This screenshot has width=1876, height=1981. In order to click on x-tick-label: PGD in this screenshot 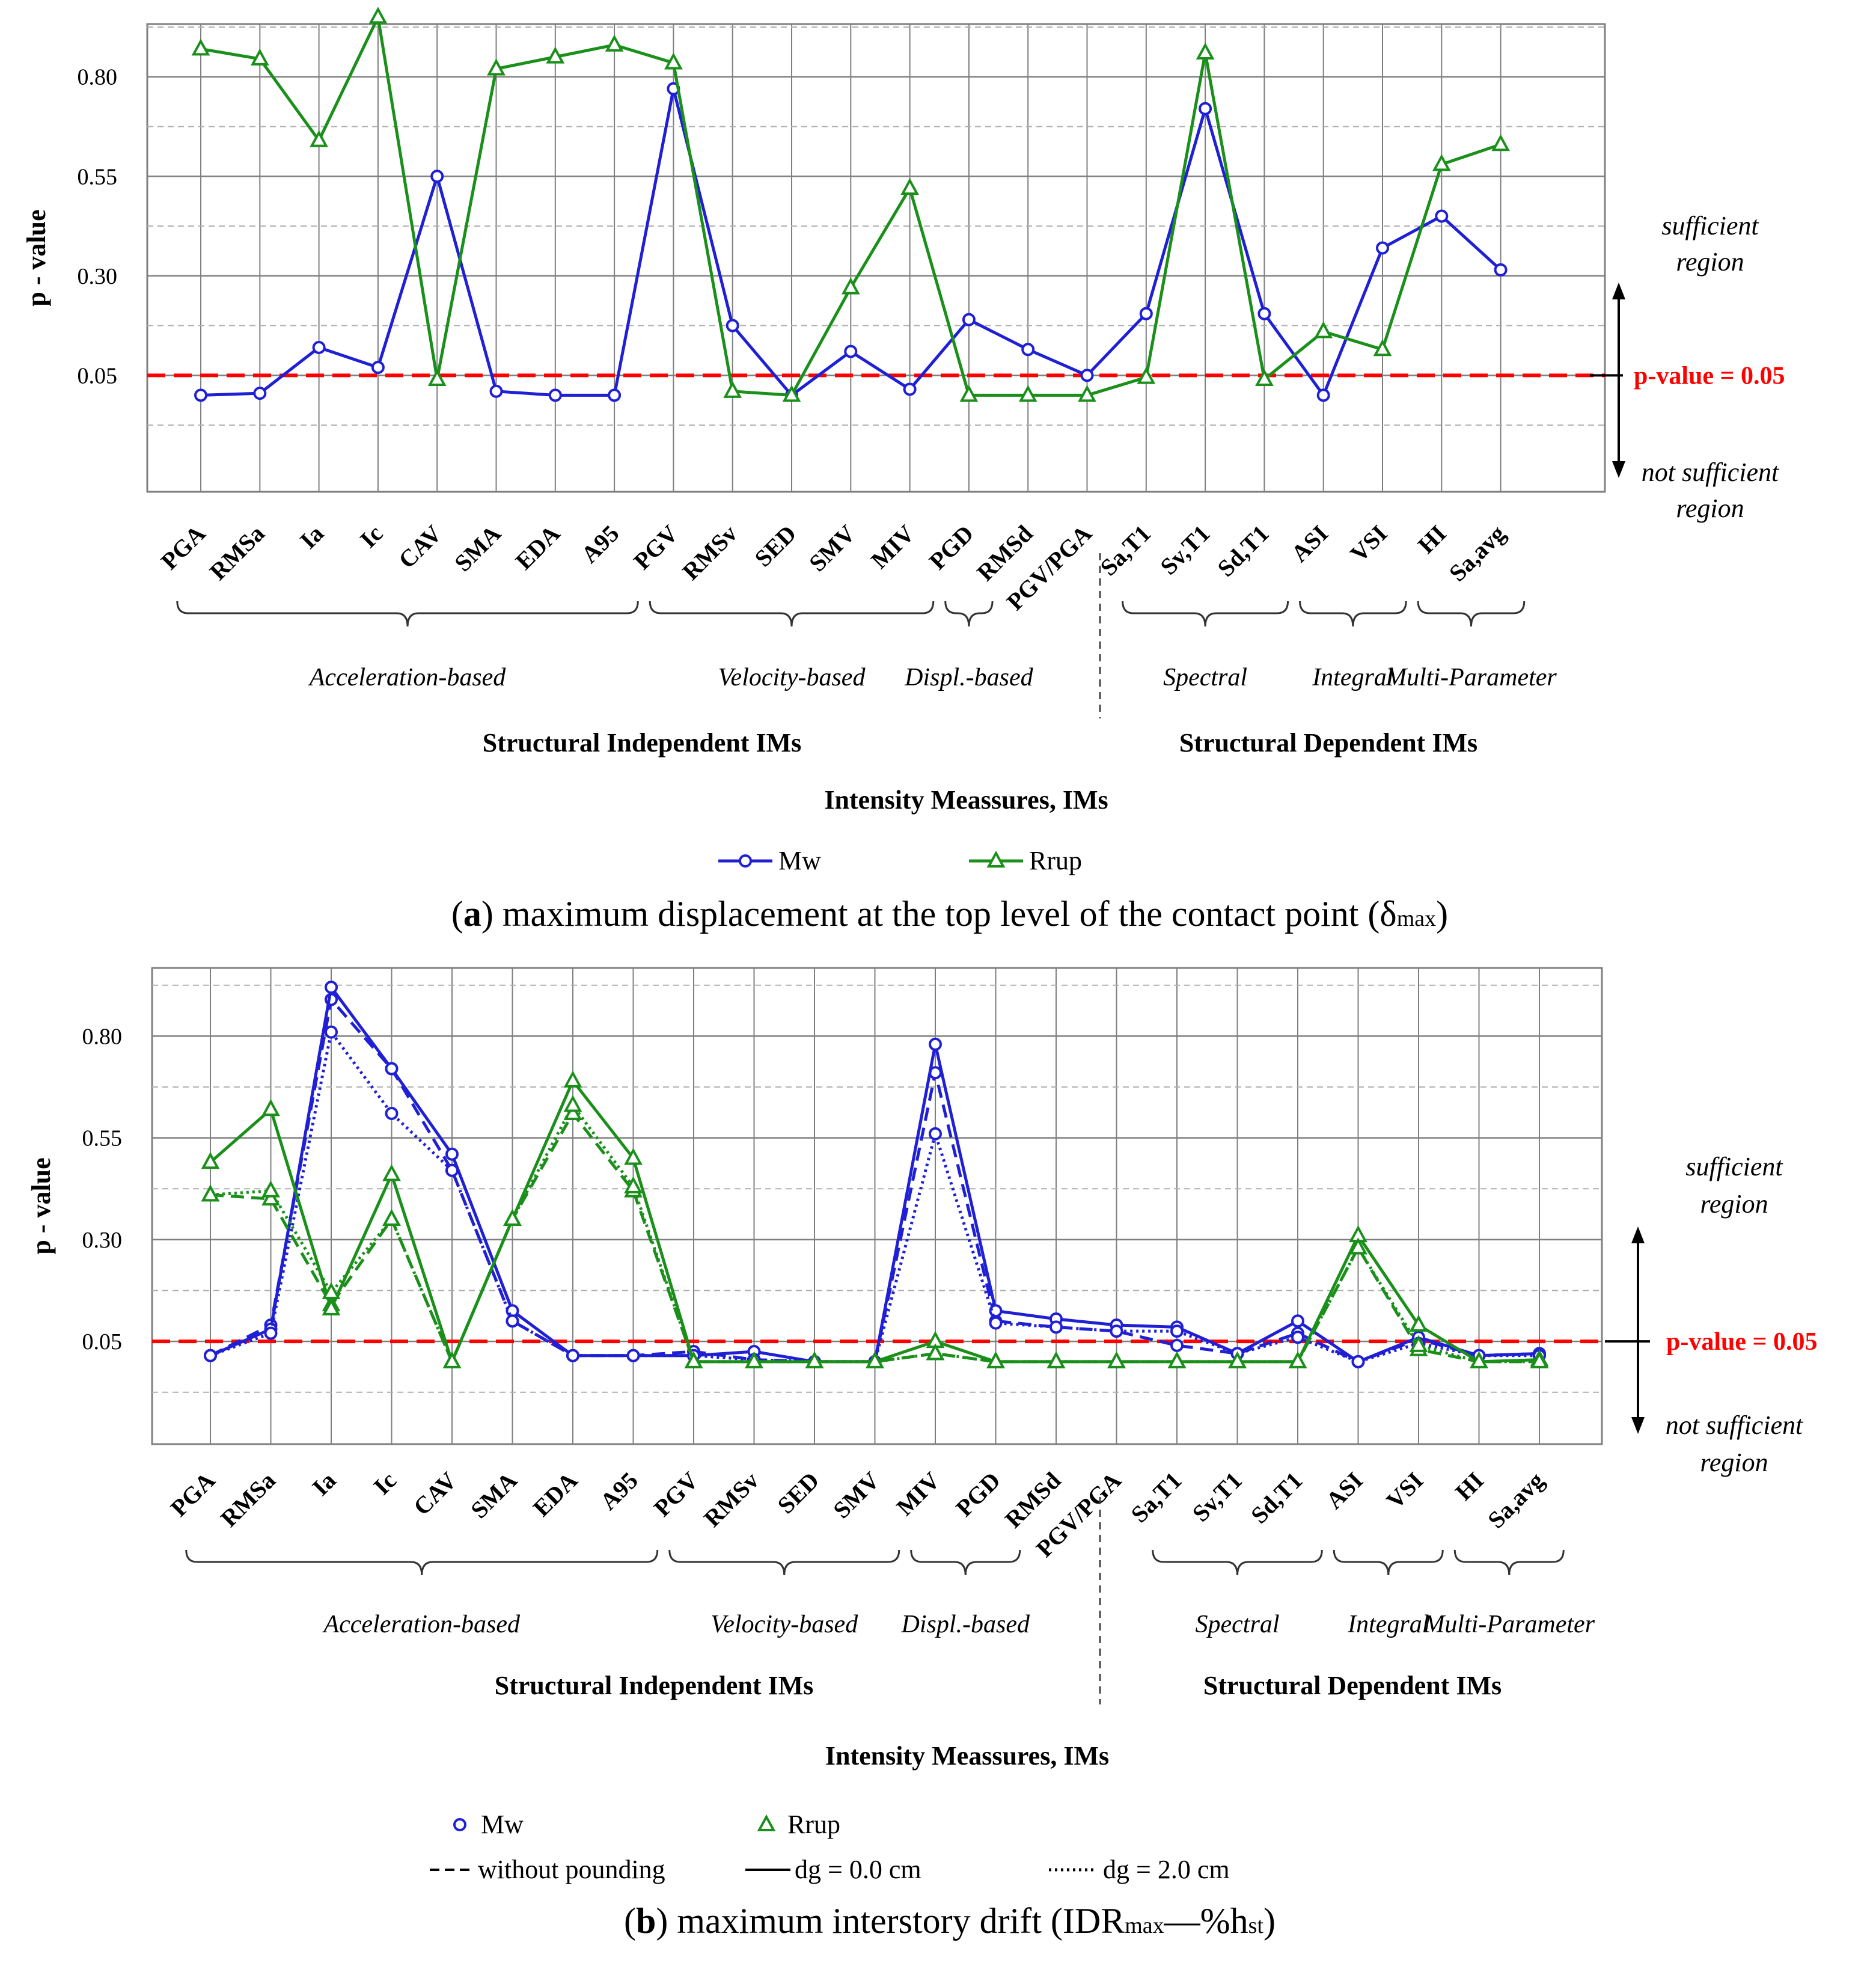, I will do `click(951, 547)`.